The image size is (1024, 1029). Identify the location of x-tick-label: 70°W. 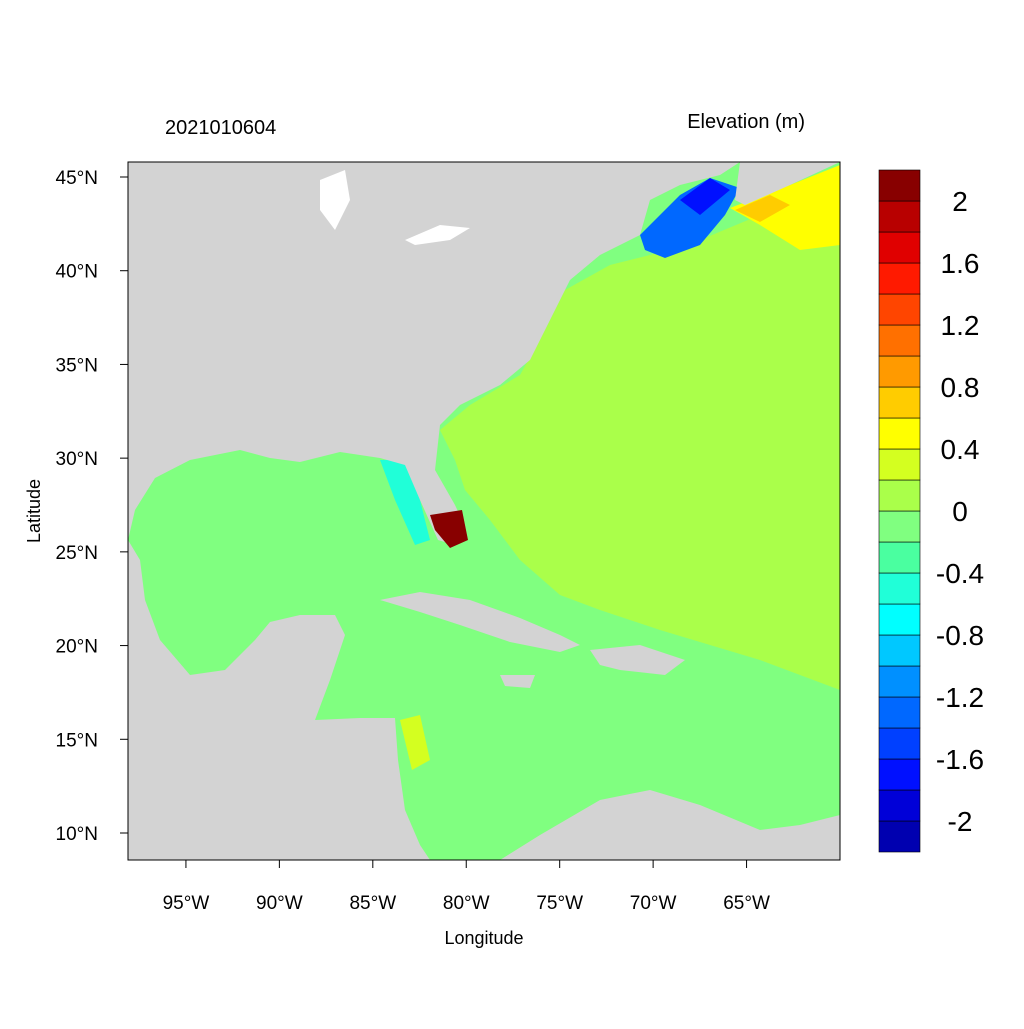
(653, 903).